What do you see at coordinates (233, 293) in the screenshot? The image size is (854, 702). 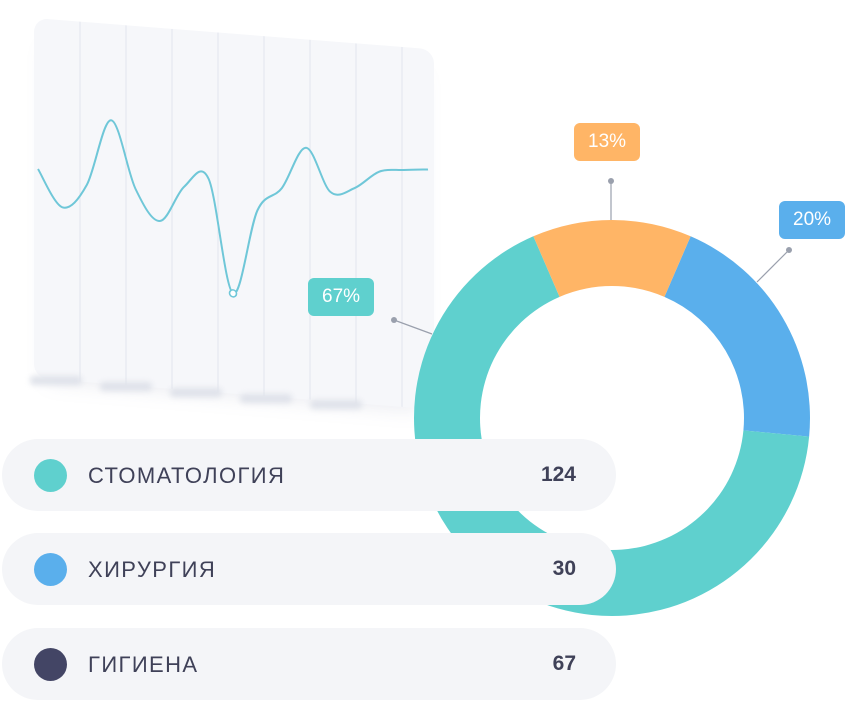 I see `line-point-marker` at bounding box center [233, 293].